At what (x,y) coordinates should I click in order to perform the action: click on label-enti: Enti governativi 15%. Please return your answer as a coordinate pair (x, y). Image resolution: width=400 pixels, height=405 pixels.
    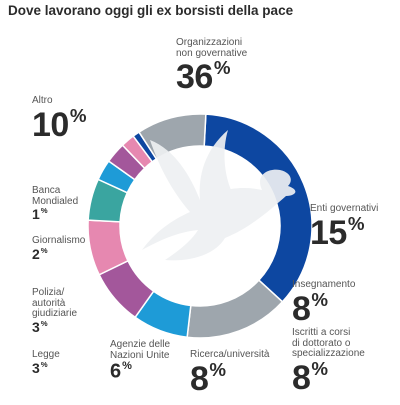
    Looking at the image, I should click on (355, 227).